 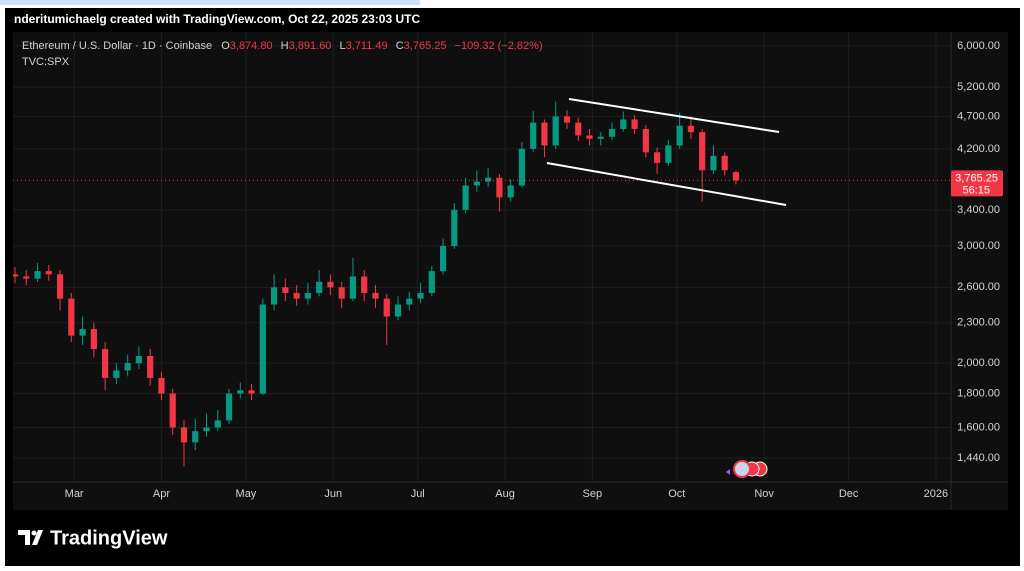 What do you see at coordinates (499, 46) in the screenshot?
I see `change: −109.32 (−2.82%)` at bounding box center [499, 46].